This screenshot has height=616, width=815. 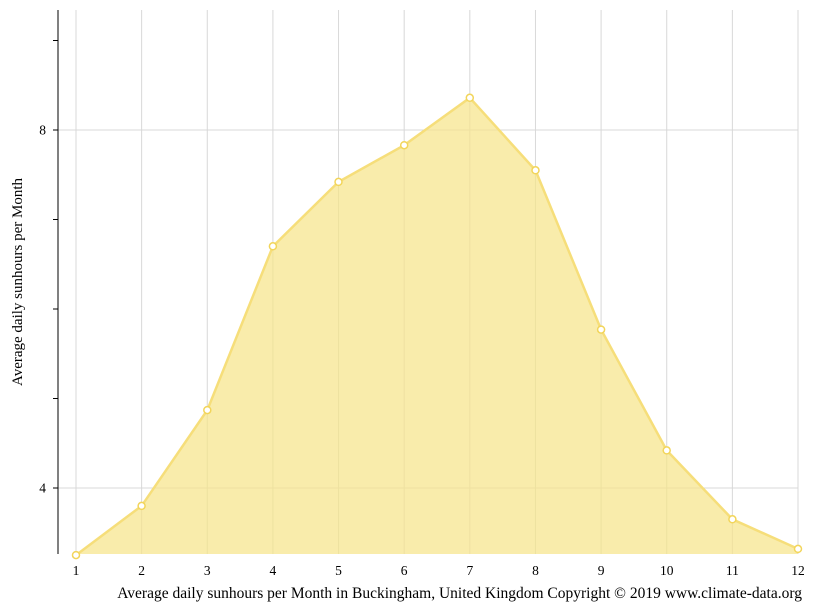 What do you see at coordinates (404, 570) in the screenshot?
I see `x-tick-label: 6` at bounding box center [404, 570].